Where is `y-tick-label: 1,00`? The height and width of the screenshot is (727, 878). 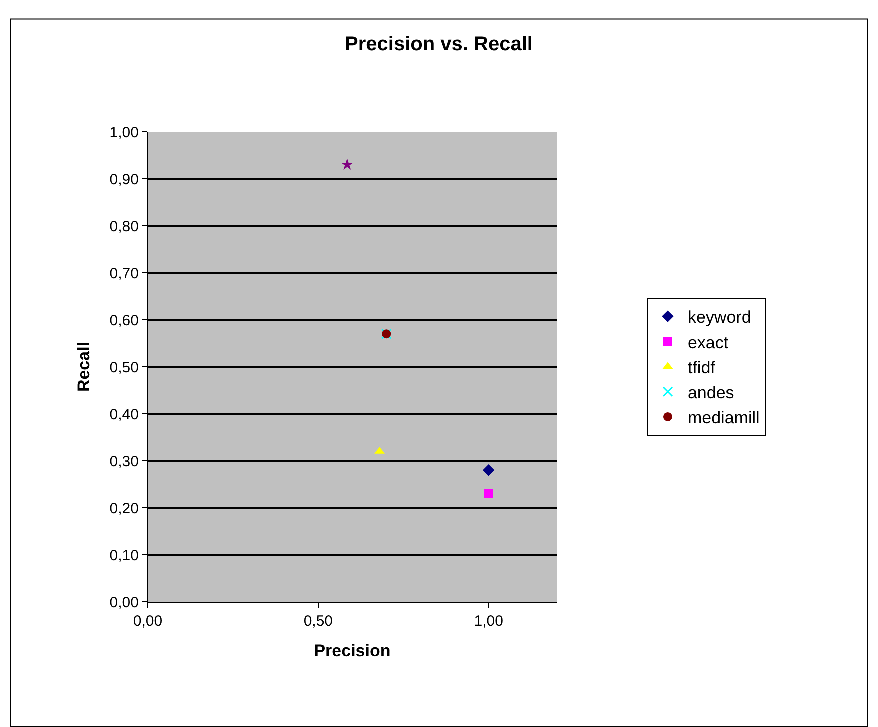 y-tick-label: 1,00 is located at coordinates (124, 133).